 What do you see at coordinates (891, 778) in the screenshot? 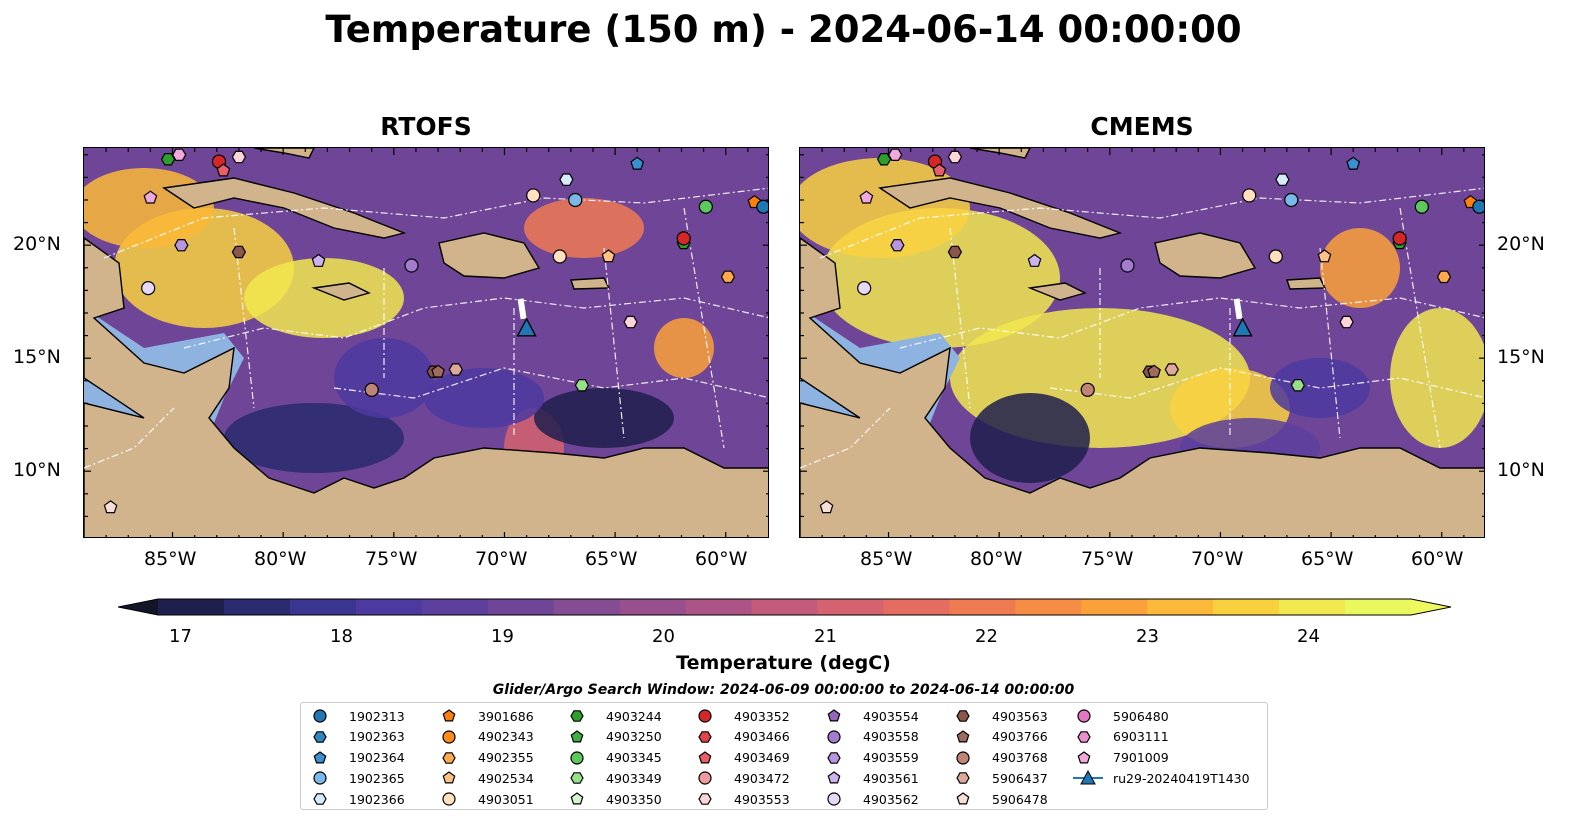
I see `legend-label: 4903561` at bounding box center [891, 778].